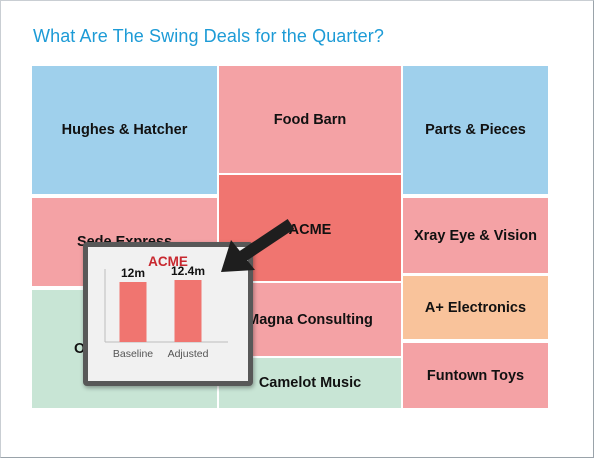  I want to click on tile-label: Magna Consulting, so click(310, 319).